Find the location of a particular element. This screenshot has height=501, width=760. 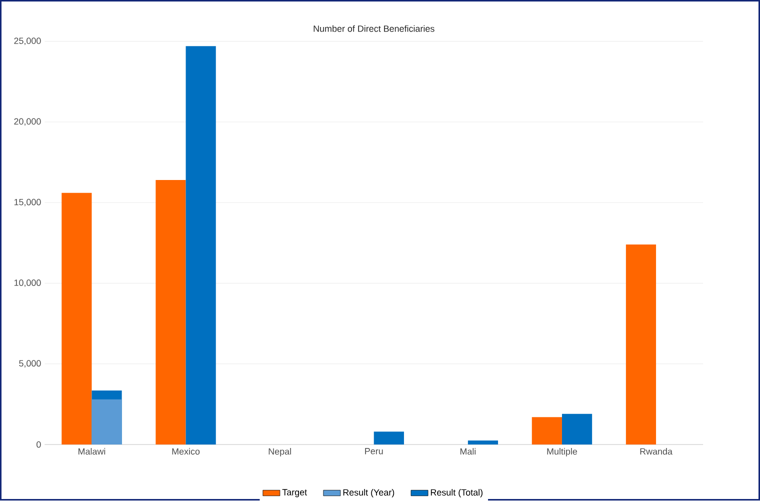

y-tick-label: 5,000 is located at coordinates (30, 364).